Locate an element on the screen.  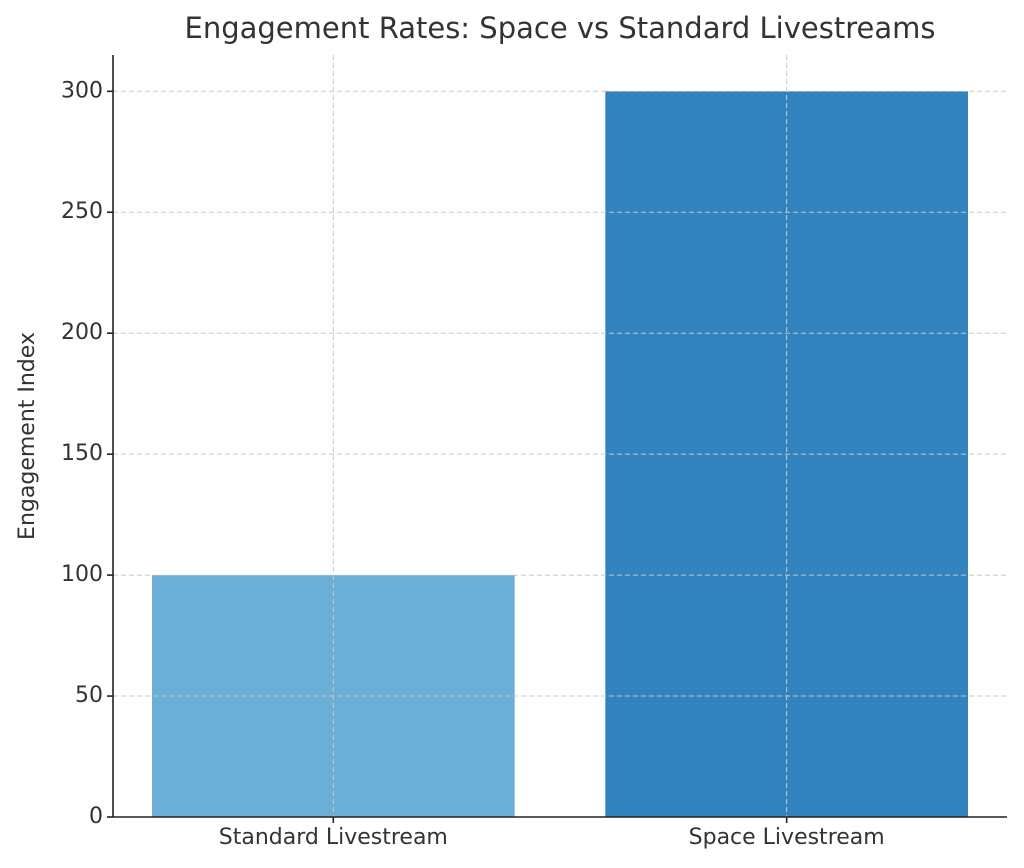
x-tick-label: Standard Livestream is located at coordinates (333, 837).